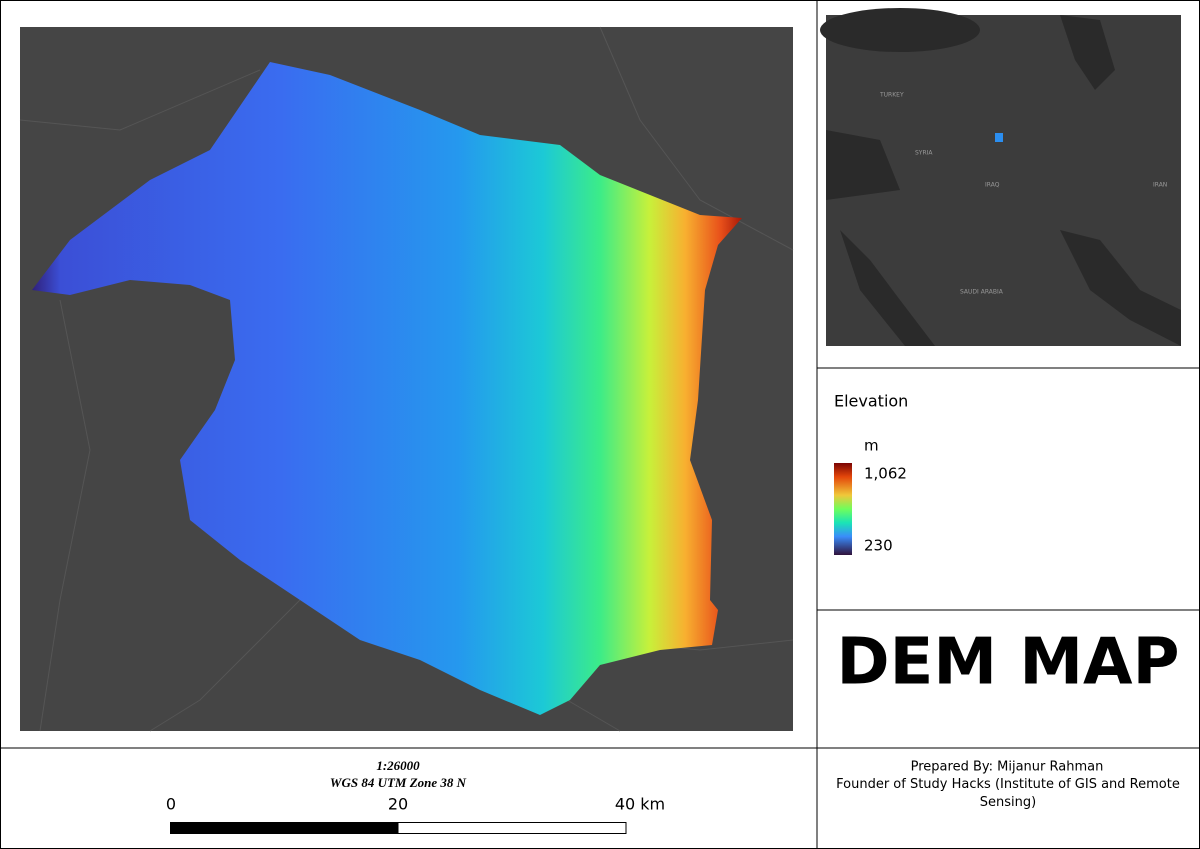 The width and height of the screenshot is (1200, 849). Describe the element at coordinates (1007, 767) in the screenshot. I see `credit: Prepared By: Mijanur Rahman` at that location.